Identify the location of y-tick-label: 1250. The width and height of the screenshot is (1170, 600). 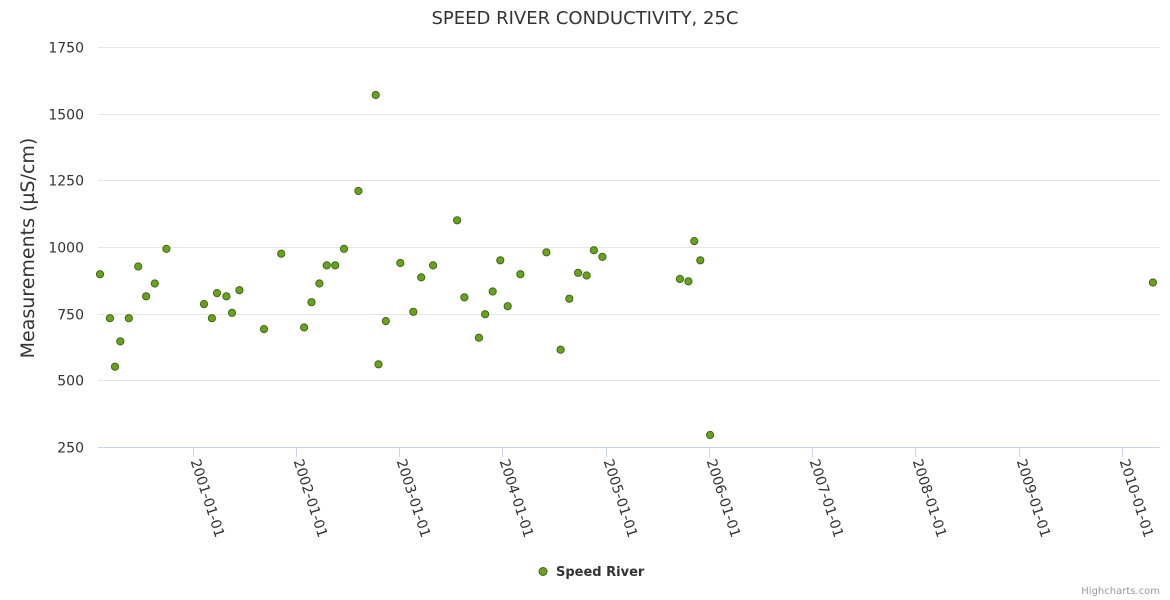
(66, 182).